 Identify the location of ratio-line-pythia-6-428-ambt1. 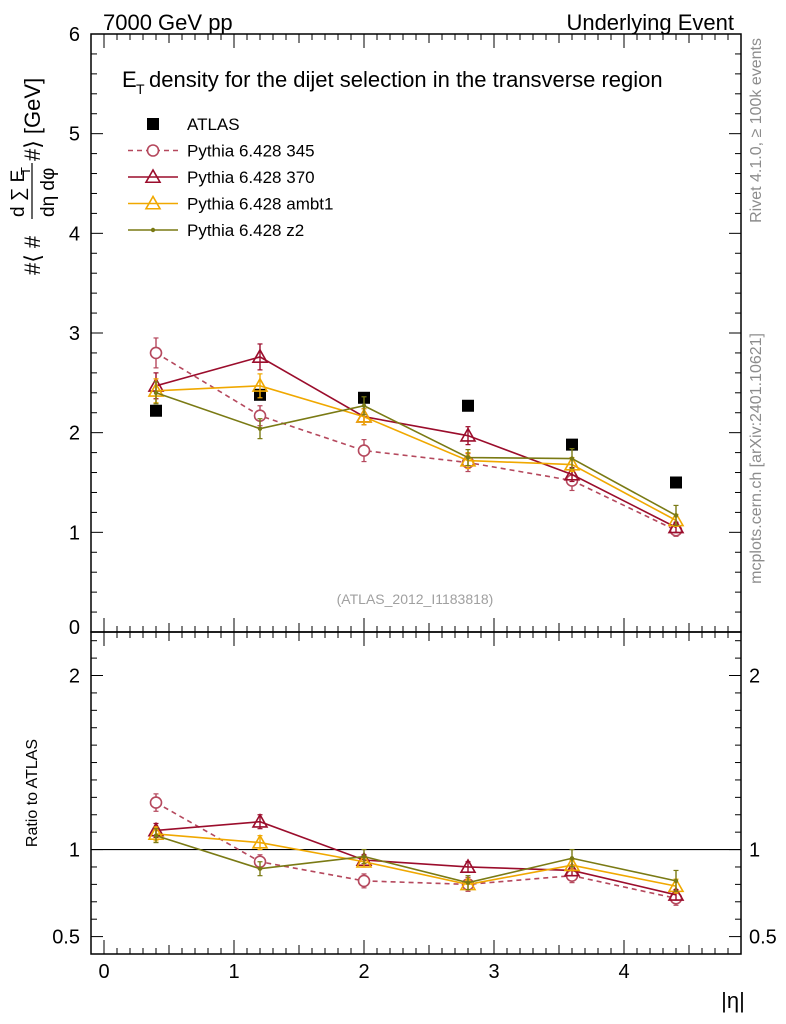
(416, 860).